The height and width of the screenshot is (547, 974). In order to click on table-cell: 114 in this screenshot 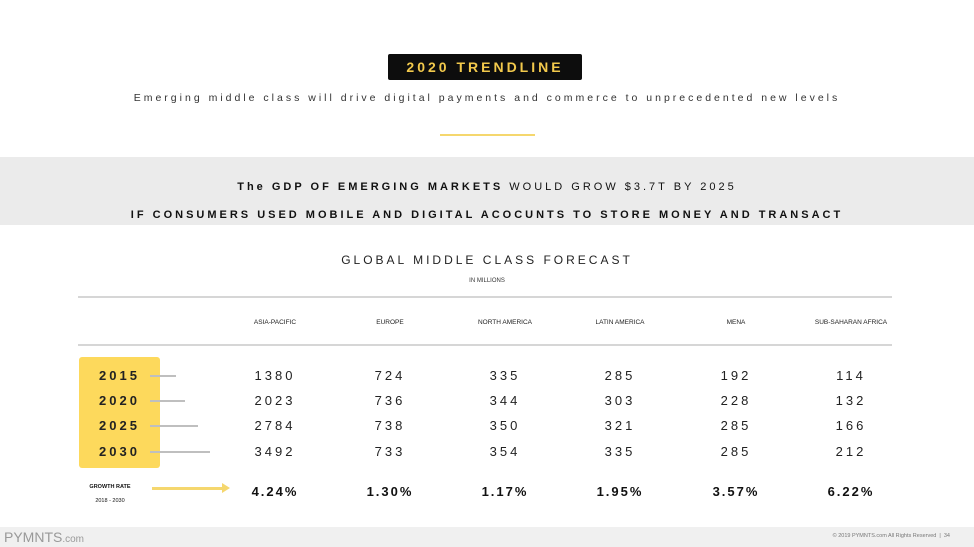, I will do `click(851, 375)`.